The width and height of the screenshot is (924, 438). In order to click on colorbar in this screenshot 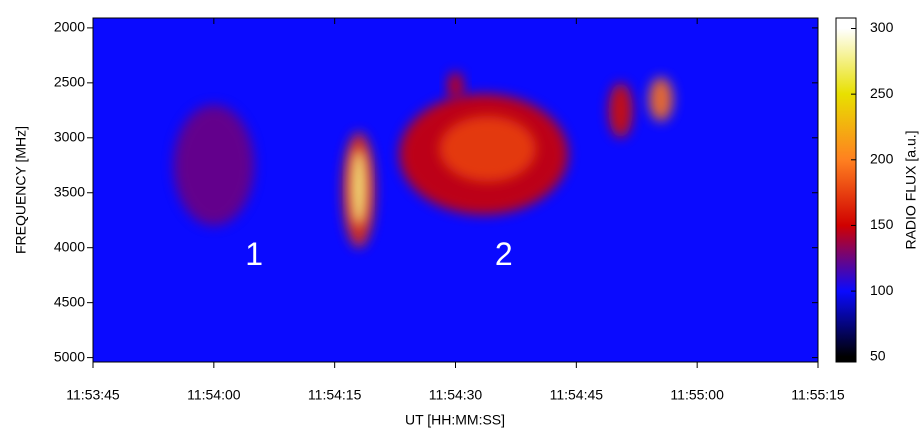, I will do `click(846, 190)`.